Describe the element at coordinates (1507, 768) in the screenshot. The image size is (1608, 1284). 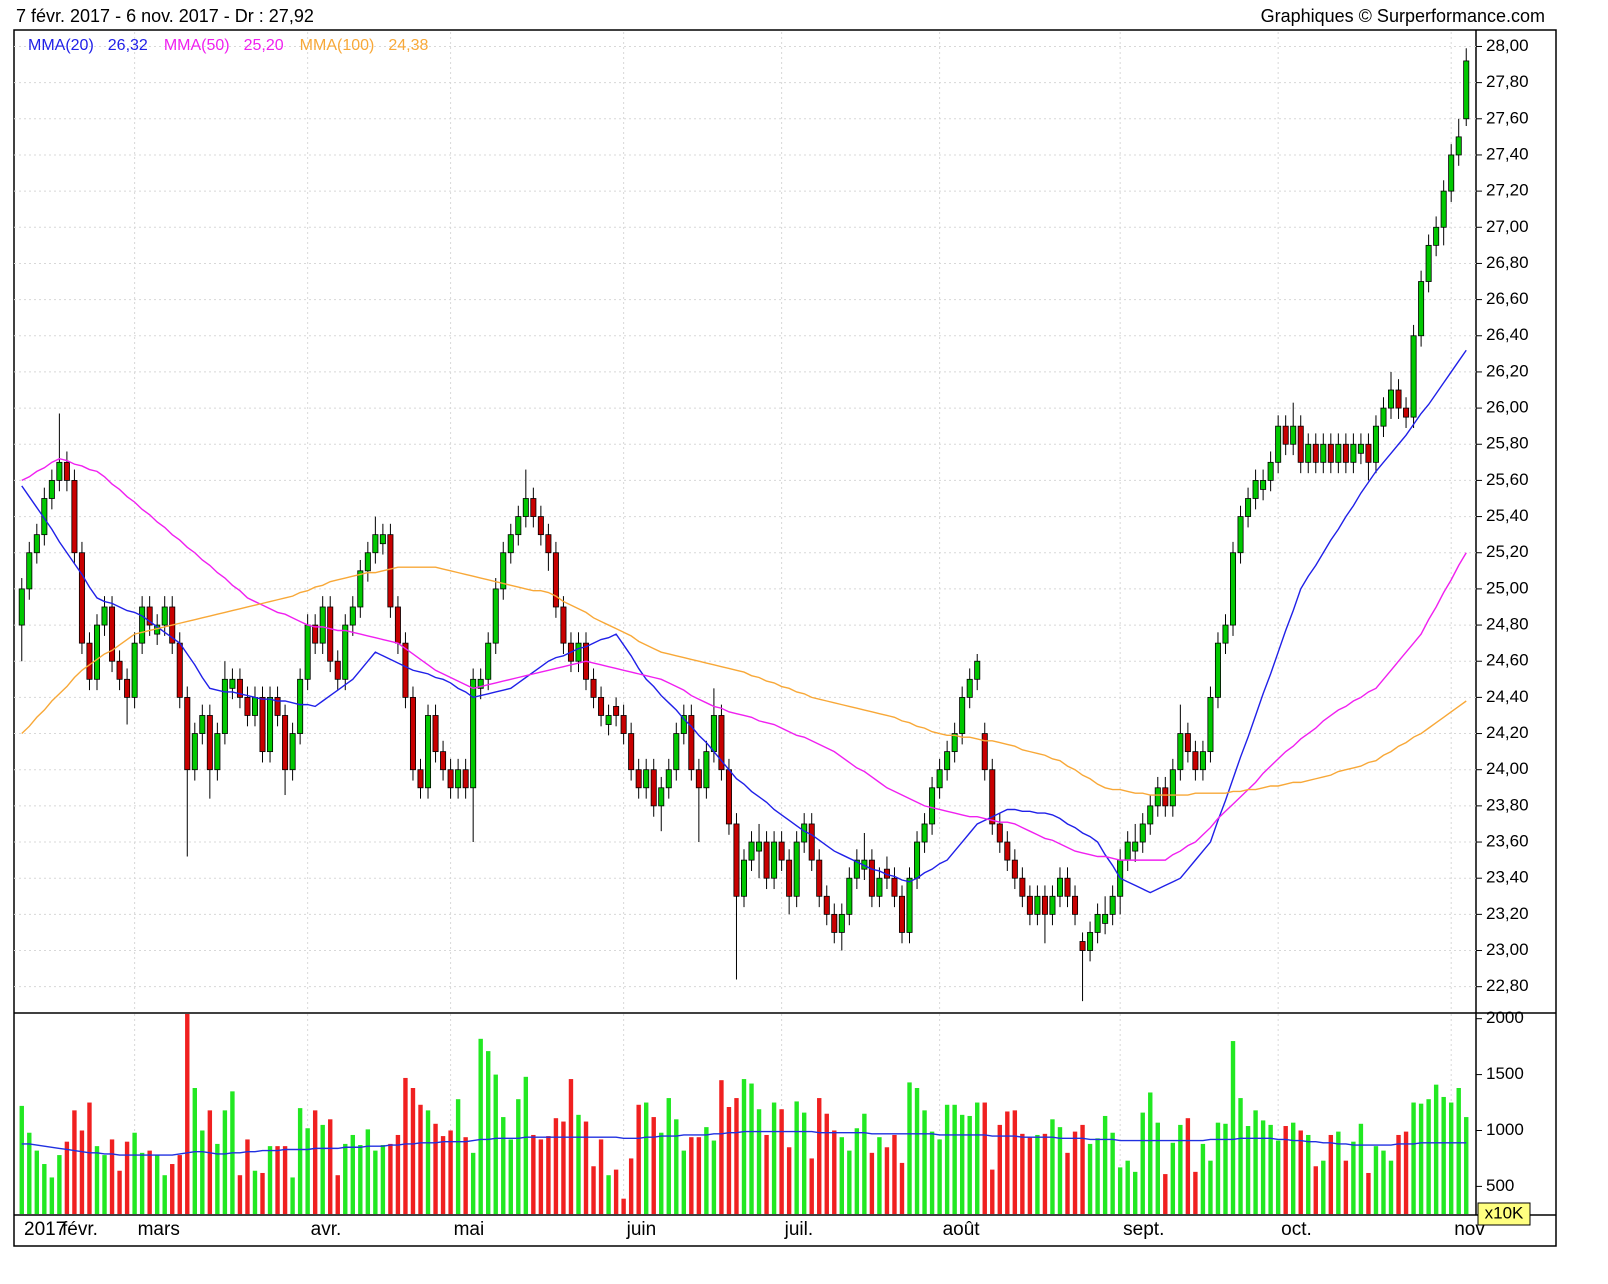
I see `y-tick-label: 24,00` at that location.